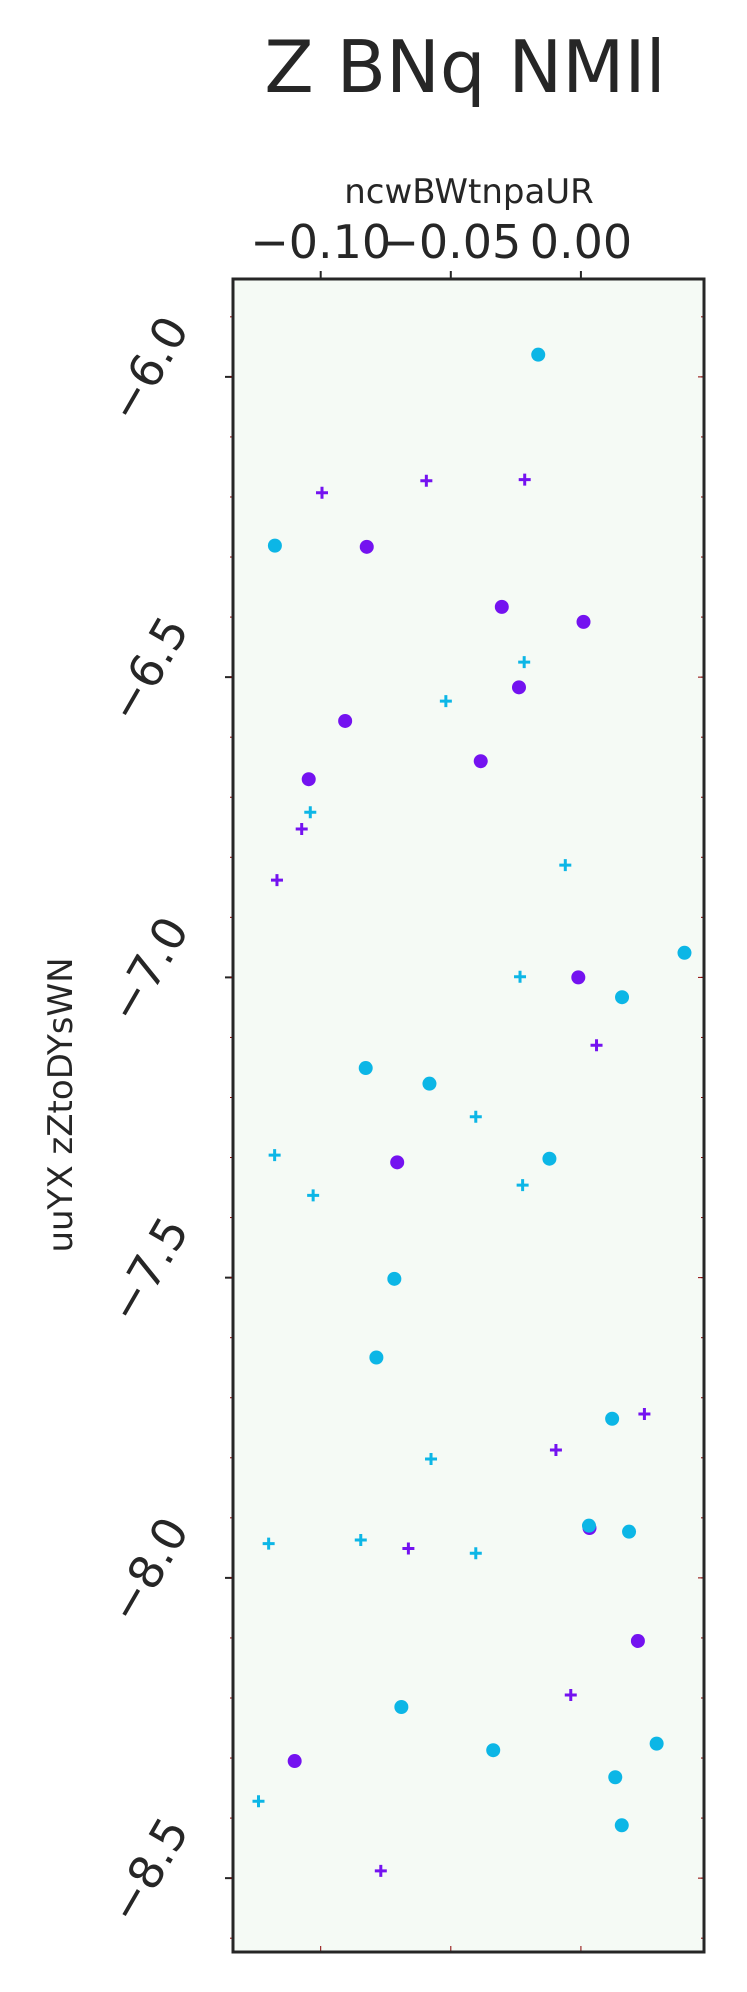  I want to click on y-tick-label: −6.5, so click(148, 669).